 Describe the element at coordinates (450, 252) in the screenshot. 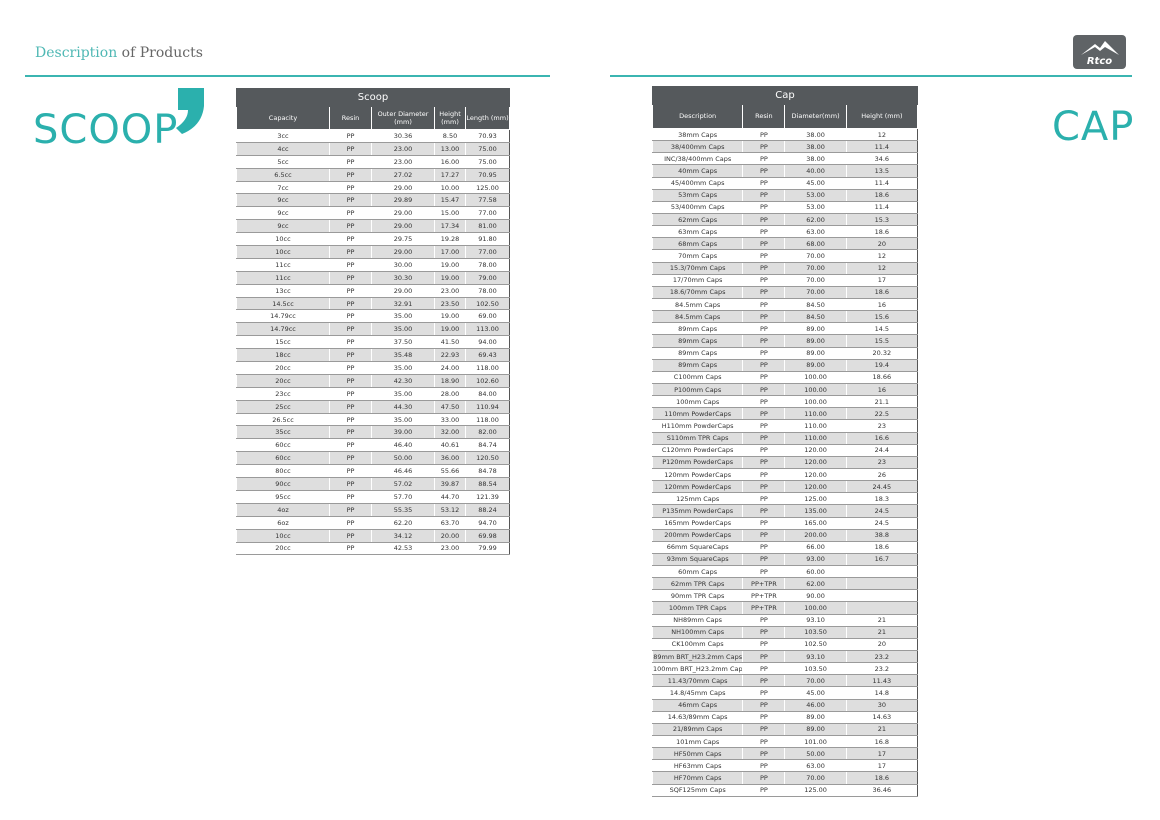

I see `table-cell: 17.00` at that location.